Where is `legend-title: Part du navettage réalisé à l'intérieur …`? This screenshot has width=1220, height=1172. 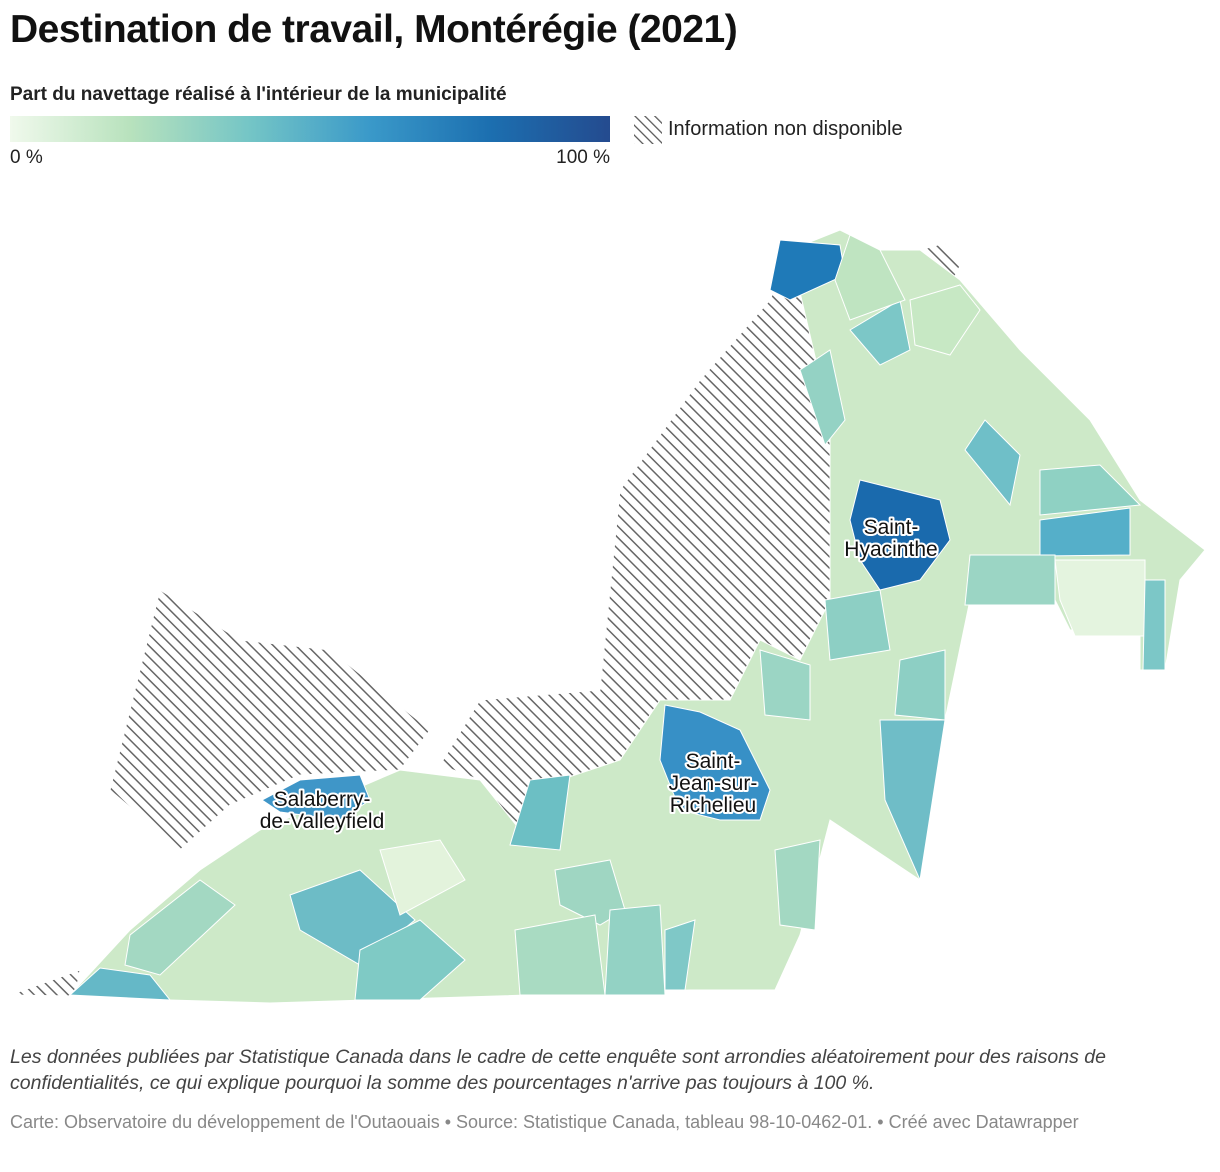 legend-title: Part du navettage réalisé à l'intérieur … is located at coordinates (258, 94).